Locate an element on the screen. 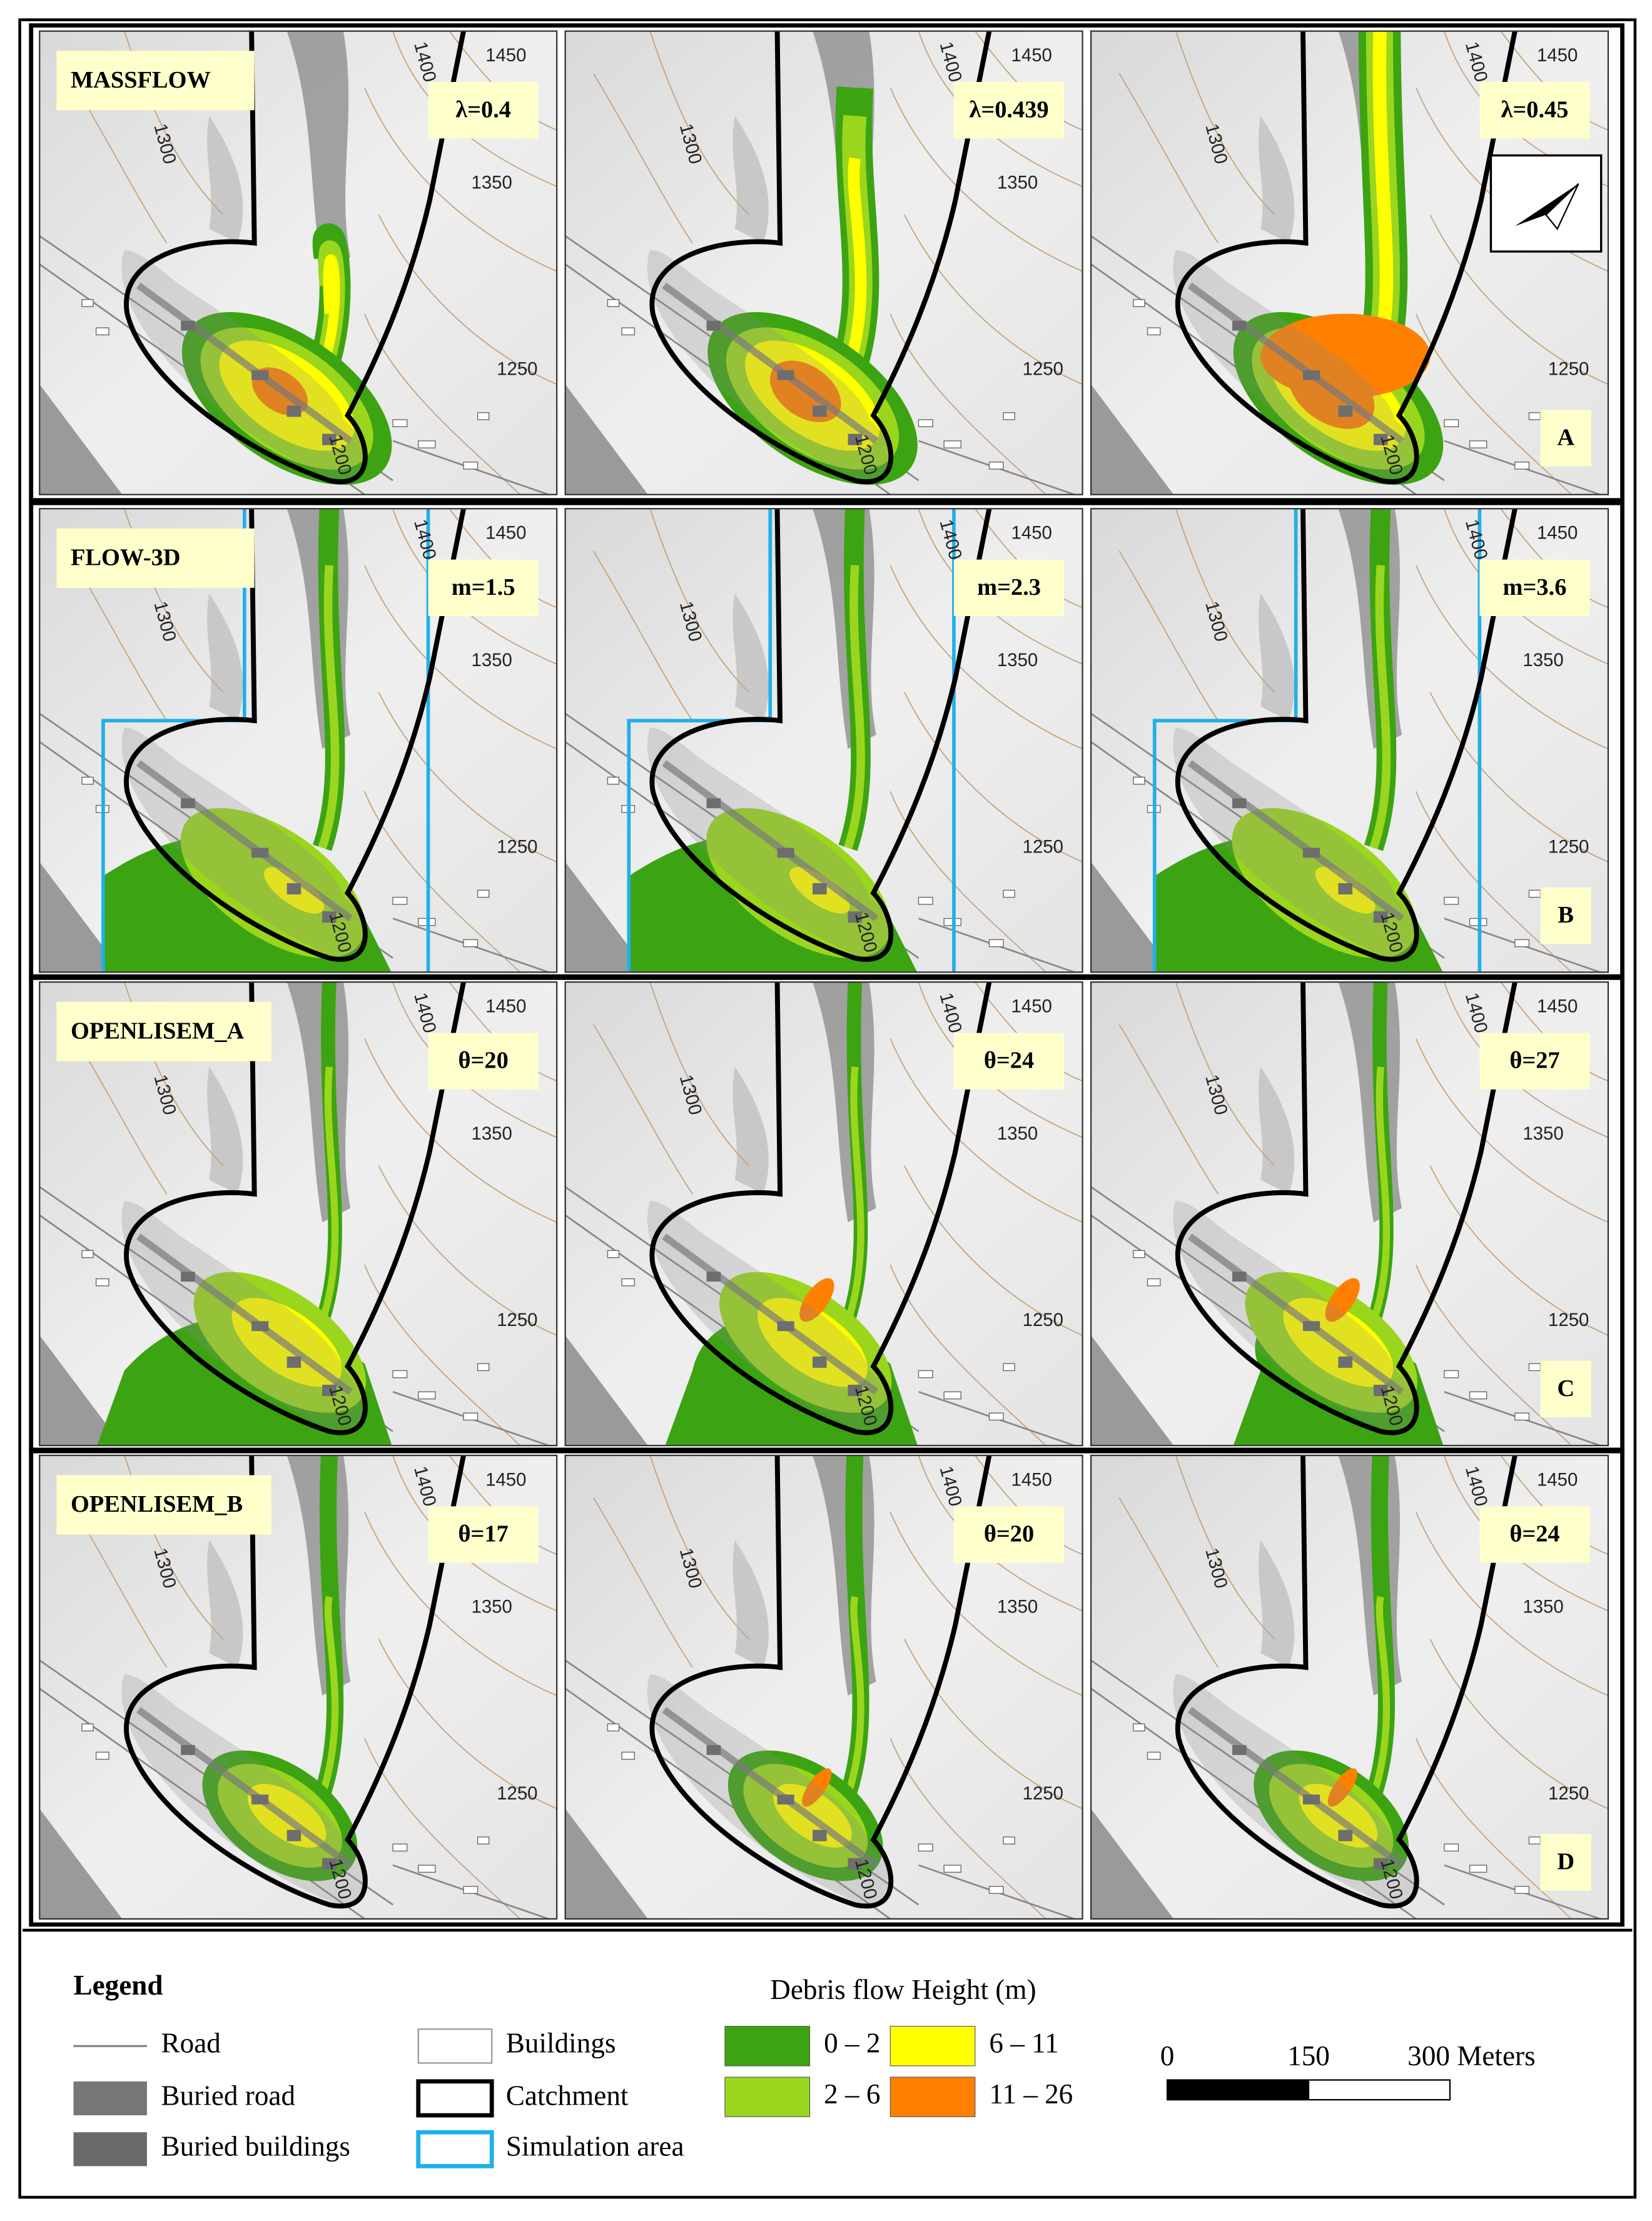 This screenshot has height=2221, width=1652. parameter-label: θ=24 is located at coordinates (1534, 1534).